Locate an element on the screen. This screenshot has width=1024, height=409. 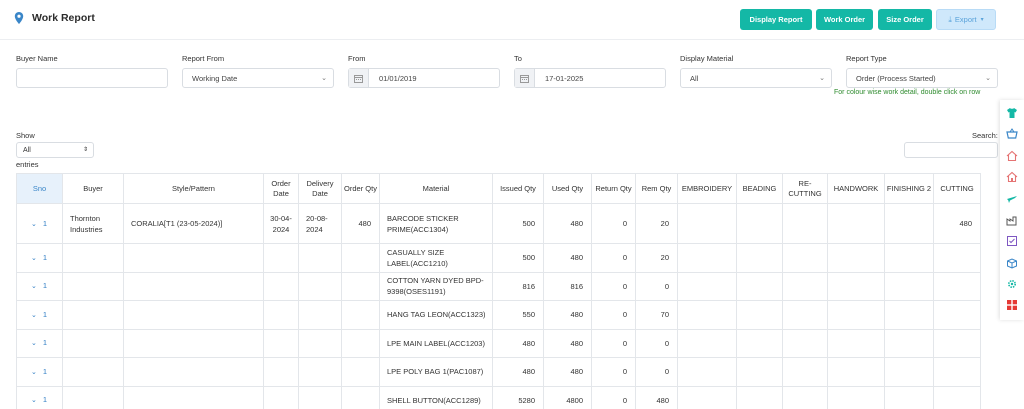
to-date-value: 17-01-2025 is located at coordinates (564, 78).